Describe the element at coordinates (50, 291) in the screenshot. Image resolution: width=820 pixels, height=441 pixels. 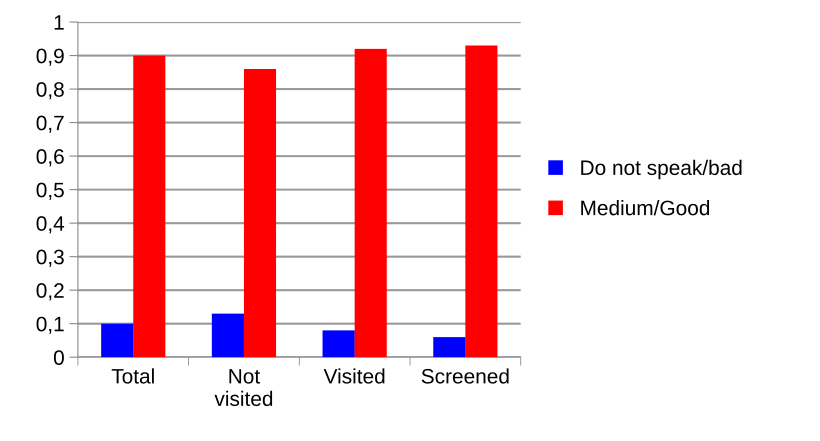
I see `y-tick-label: 0,2` at that location.